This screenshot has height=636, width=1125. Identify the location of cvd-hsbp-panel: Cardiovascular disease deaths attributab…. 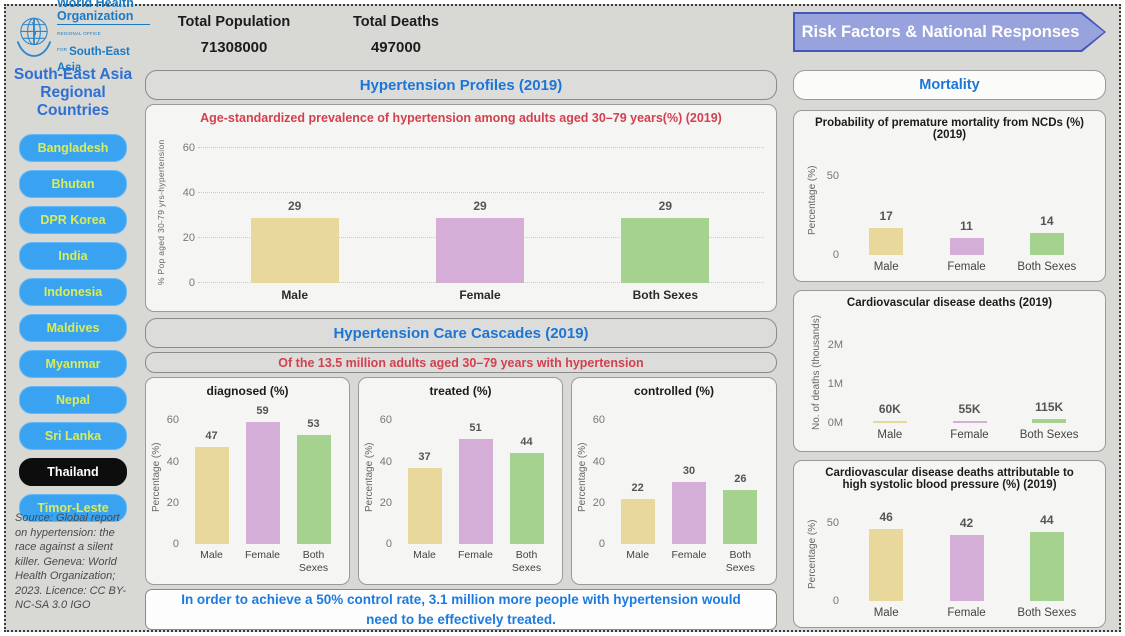
(949, 544).